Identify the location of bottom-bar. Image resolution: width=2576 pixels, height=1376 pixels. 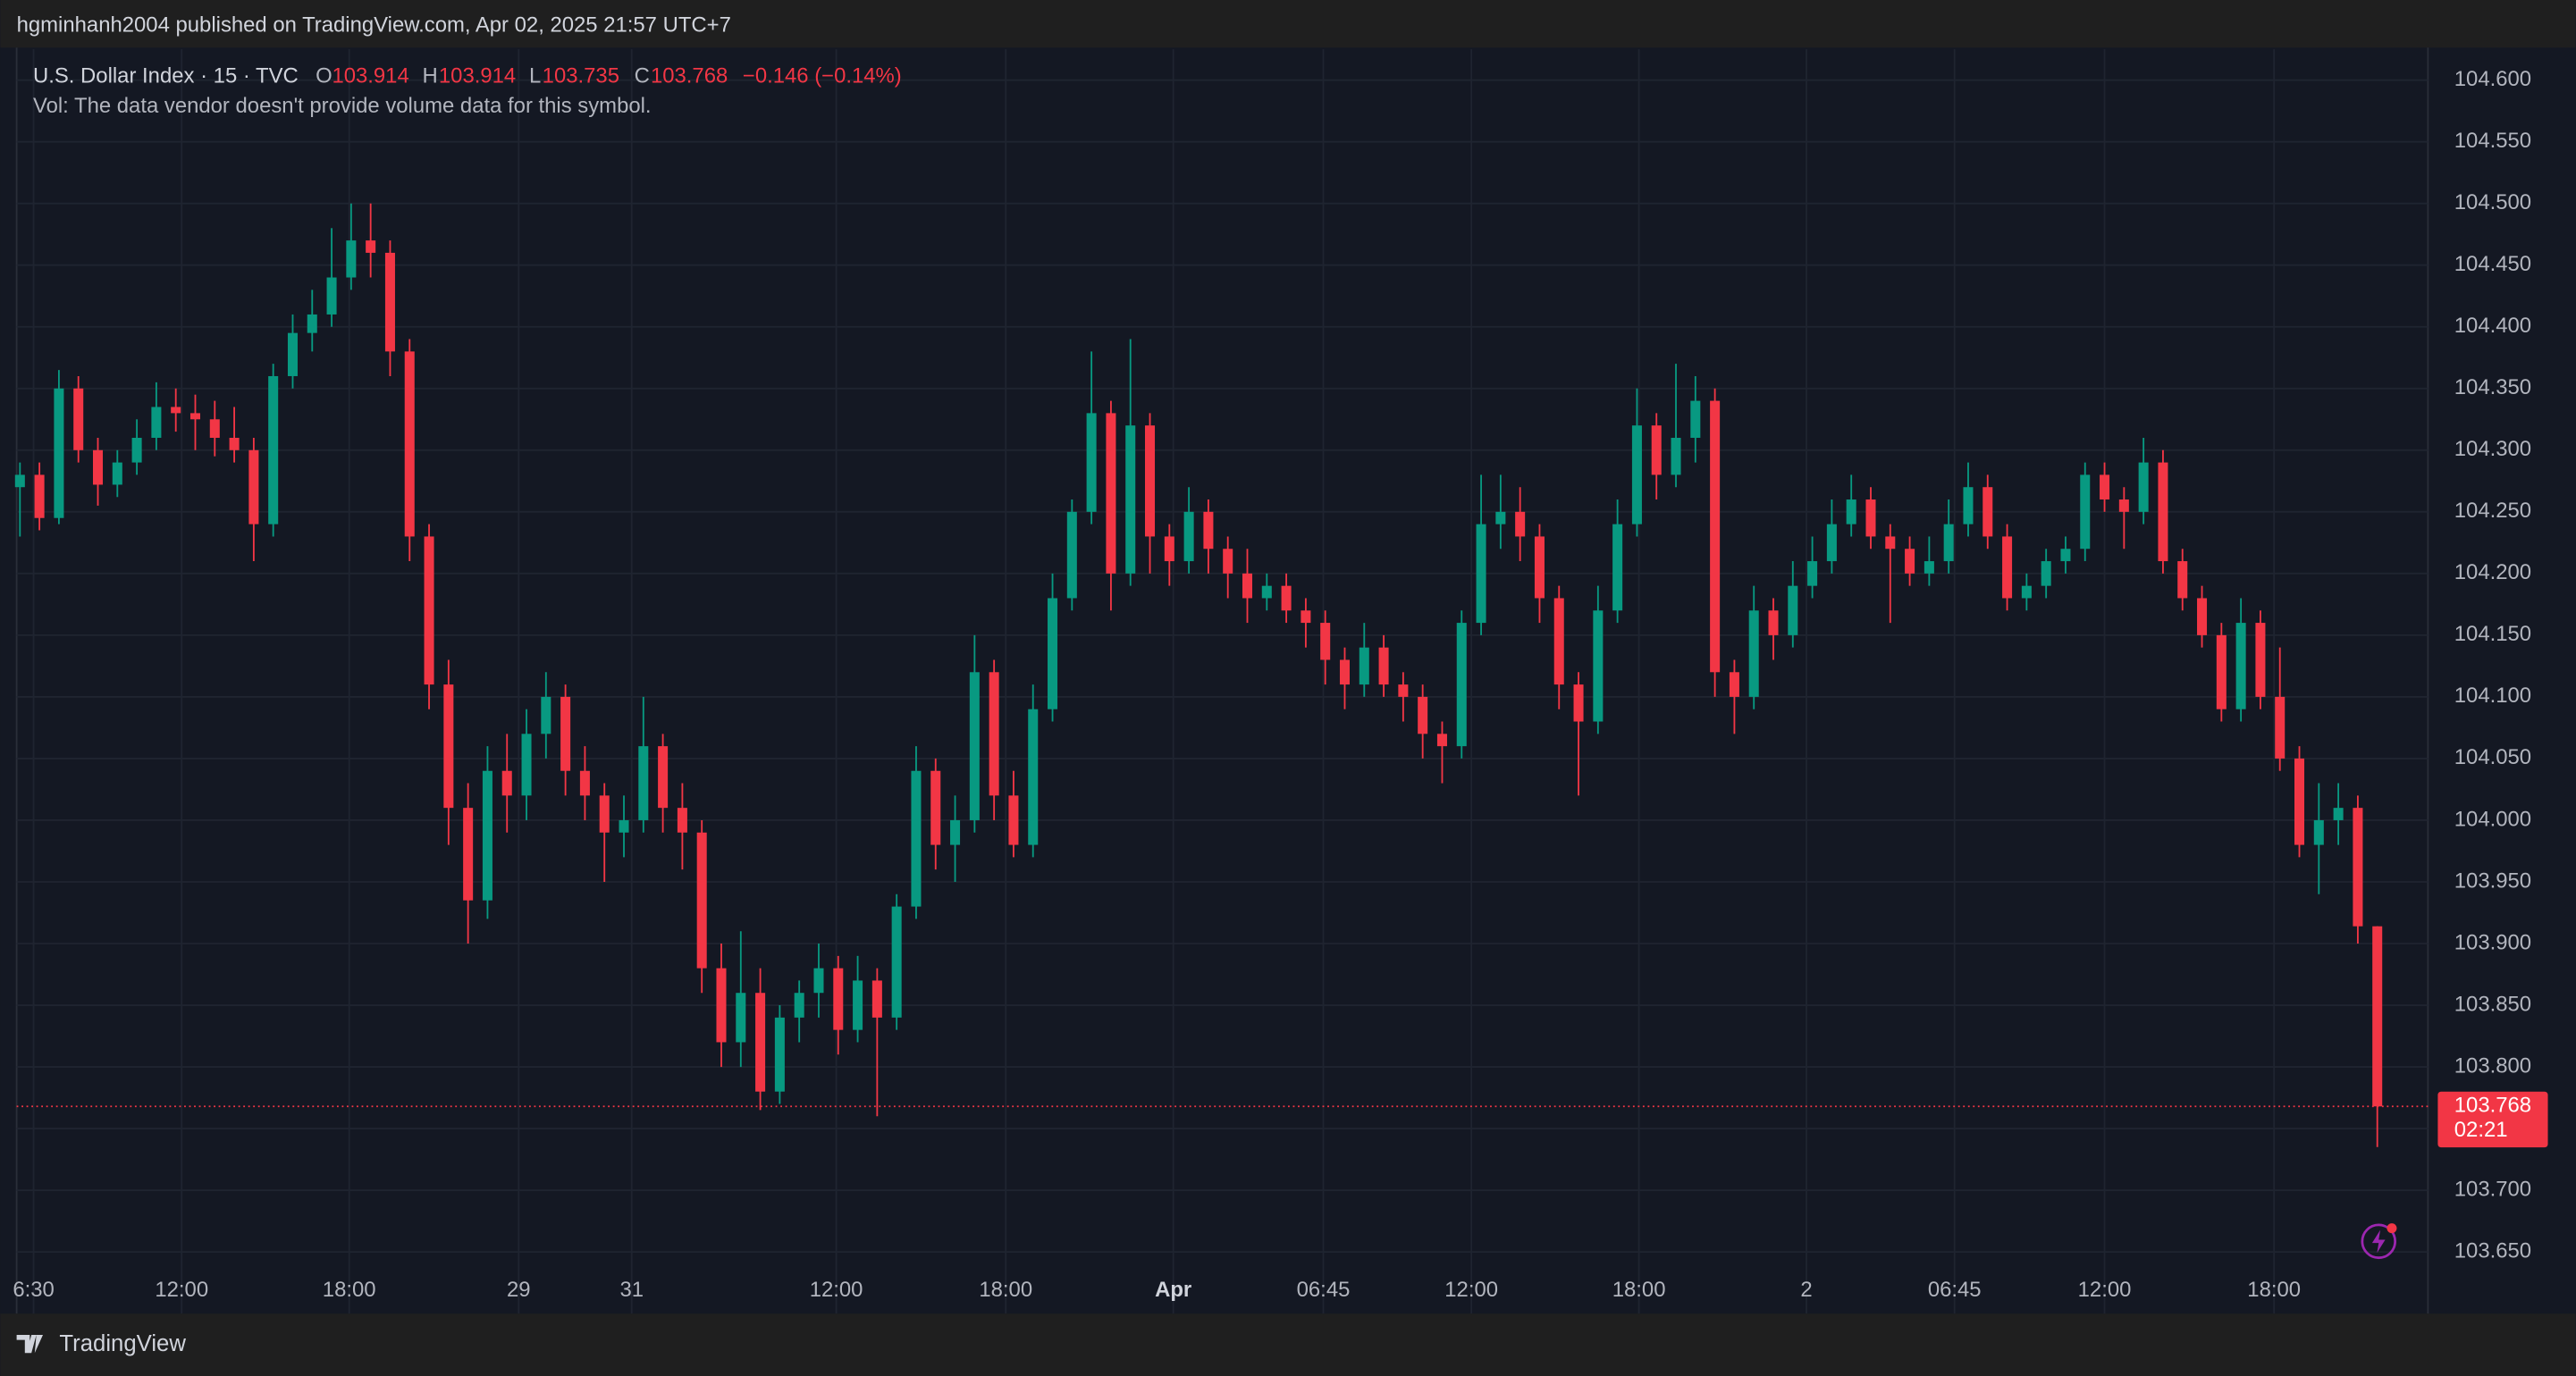
(1288, 1344).